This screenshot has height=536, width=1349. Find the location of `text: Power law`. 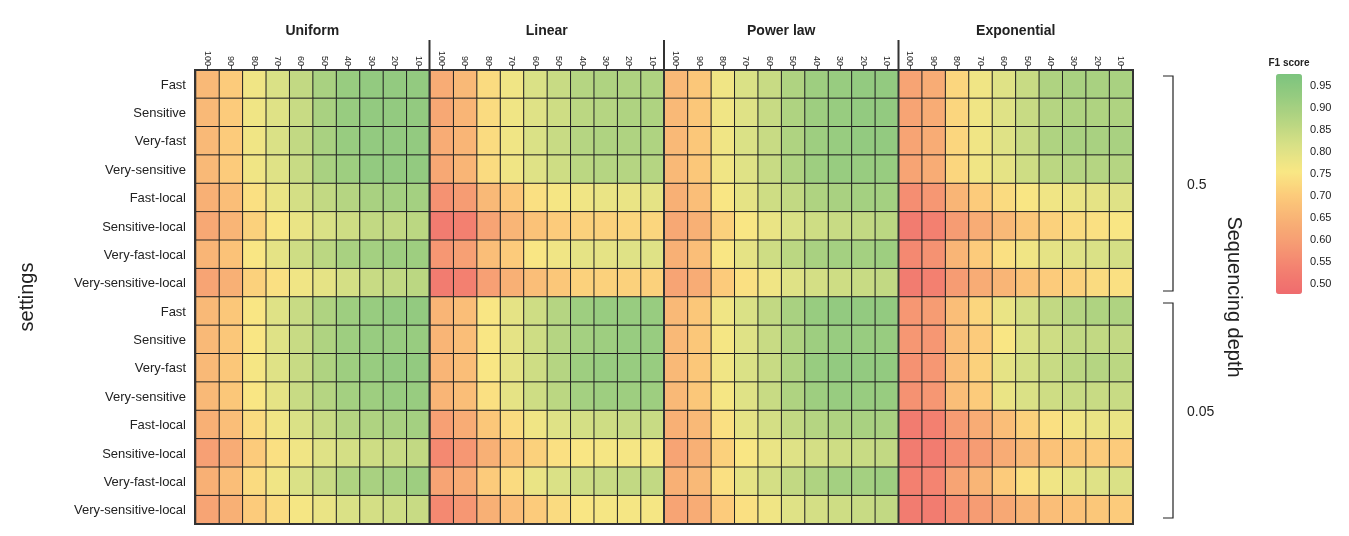

text: Power law is located at coordinates (781, 30).